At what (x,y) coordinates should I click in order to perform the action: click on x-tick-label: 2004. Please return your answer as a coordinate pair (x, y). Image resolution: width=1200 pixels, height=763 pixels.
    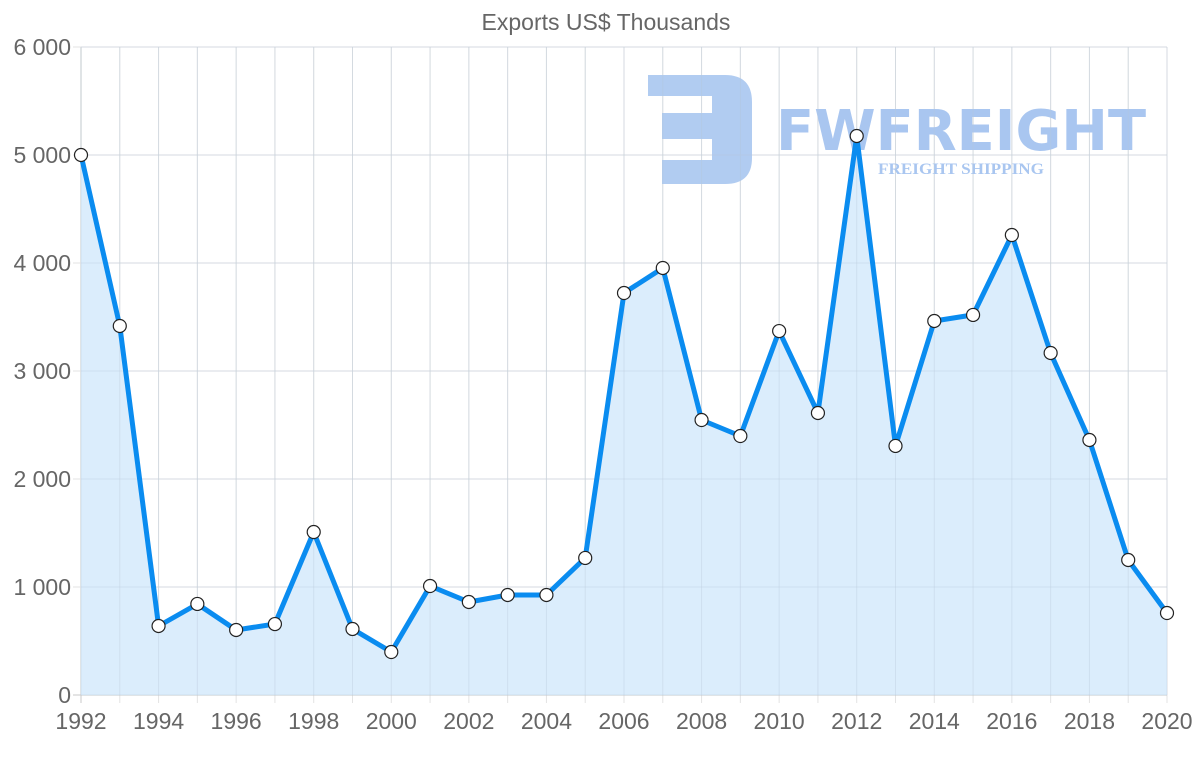
    Looking at the image, I should click on (546, 721).